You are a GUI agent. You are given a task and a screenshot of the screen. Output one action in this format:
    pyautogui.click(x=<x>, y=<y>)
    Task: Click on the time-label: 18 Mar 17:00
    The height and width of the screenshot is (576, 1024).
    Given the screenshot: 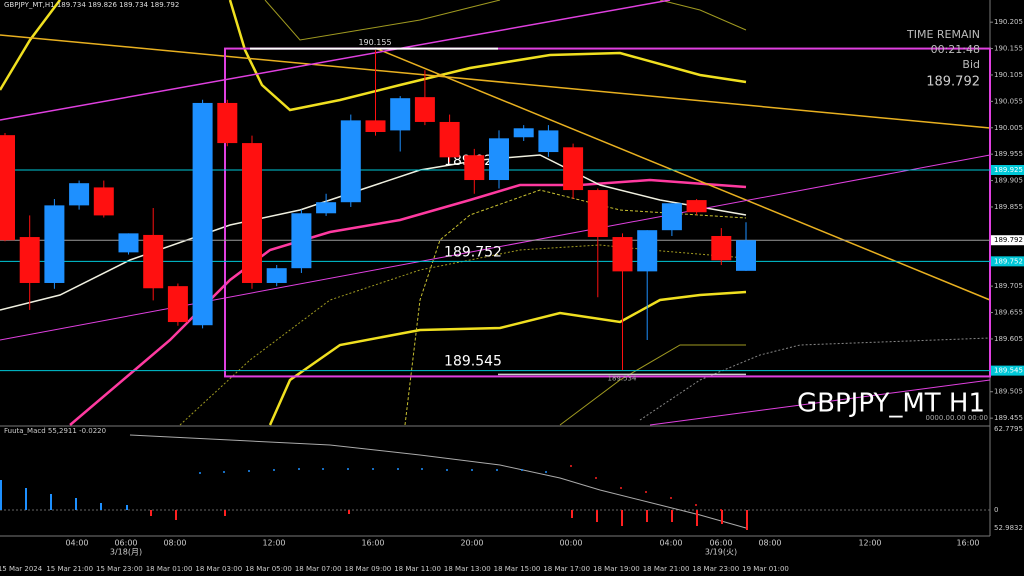 What is the action you would take?
    pyautogui.click(x=566, y=569)
    